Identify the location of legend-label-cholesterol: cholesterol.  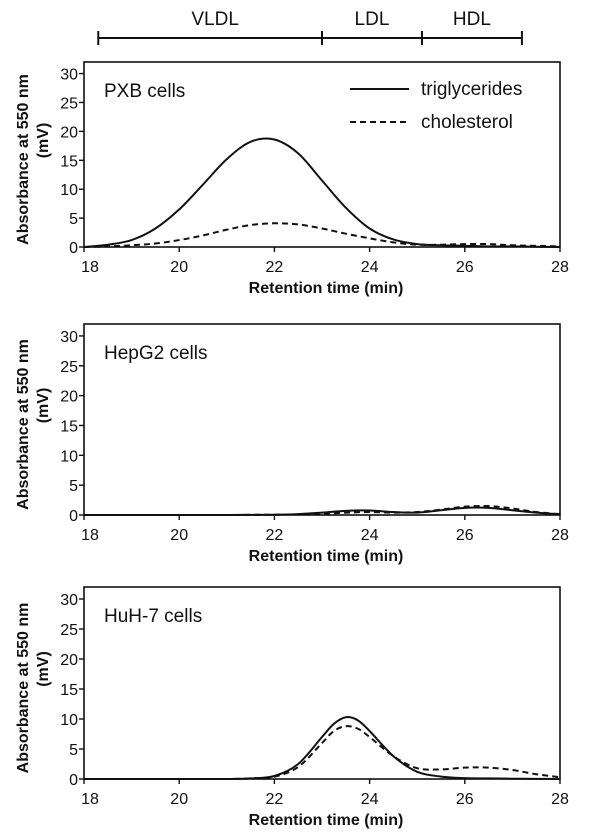
(467, 122).